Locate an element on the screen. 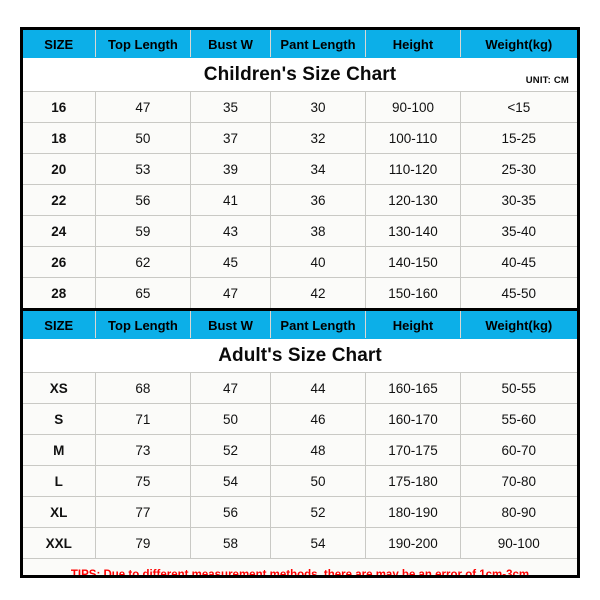 This screenshot has width=600, height=600. cell-weight: 25-30 is located at coordinates (518, 169).